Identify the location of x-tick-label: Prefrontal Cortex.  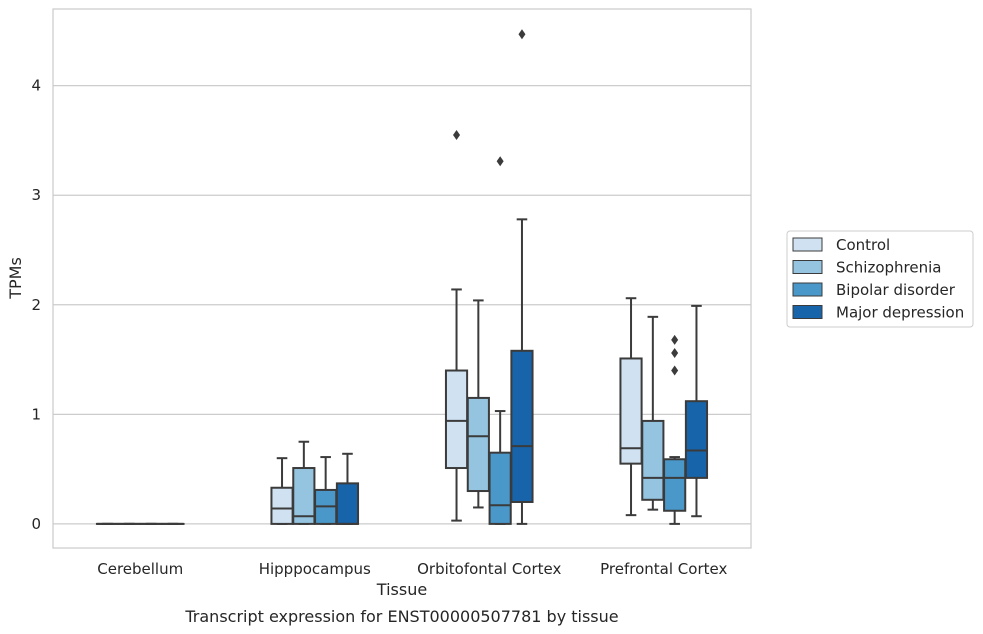
(663, 569).